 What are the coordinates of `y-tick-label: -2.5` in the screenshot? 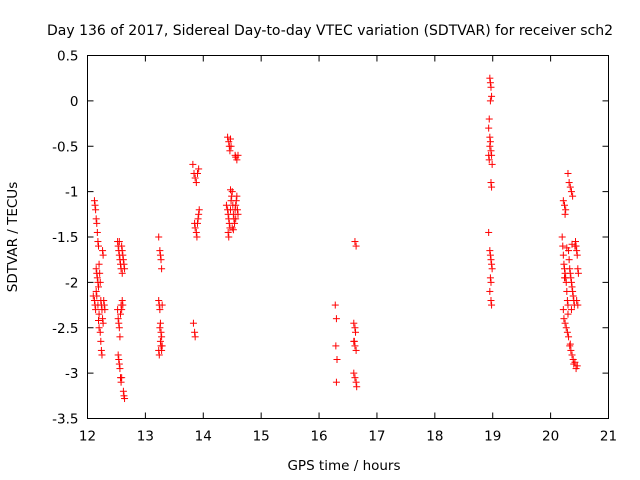 It's located at (65, 329).